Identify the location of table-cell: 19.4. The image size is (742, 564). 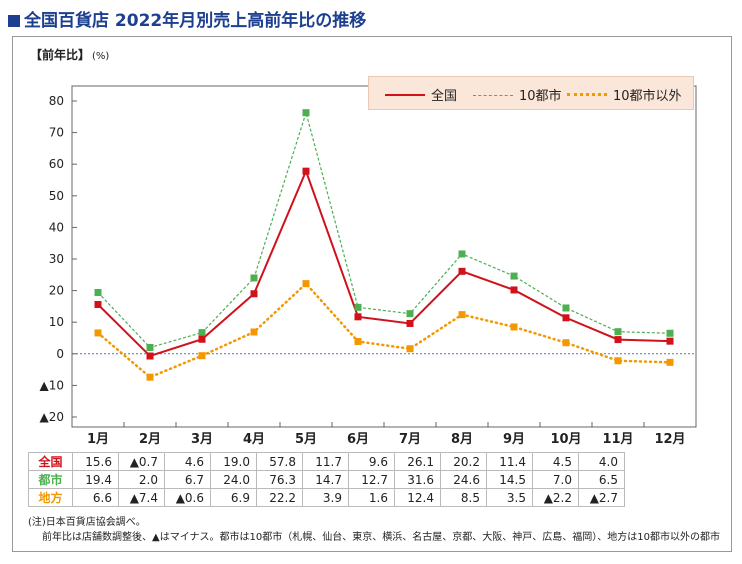
(95, 479).